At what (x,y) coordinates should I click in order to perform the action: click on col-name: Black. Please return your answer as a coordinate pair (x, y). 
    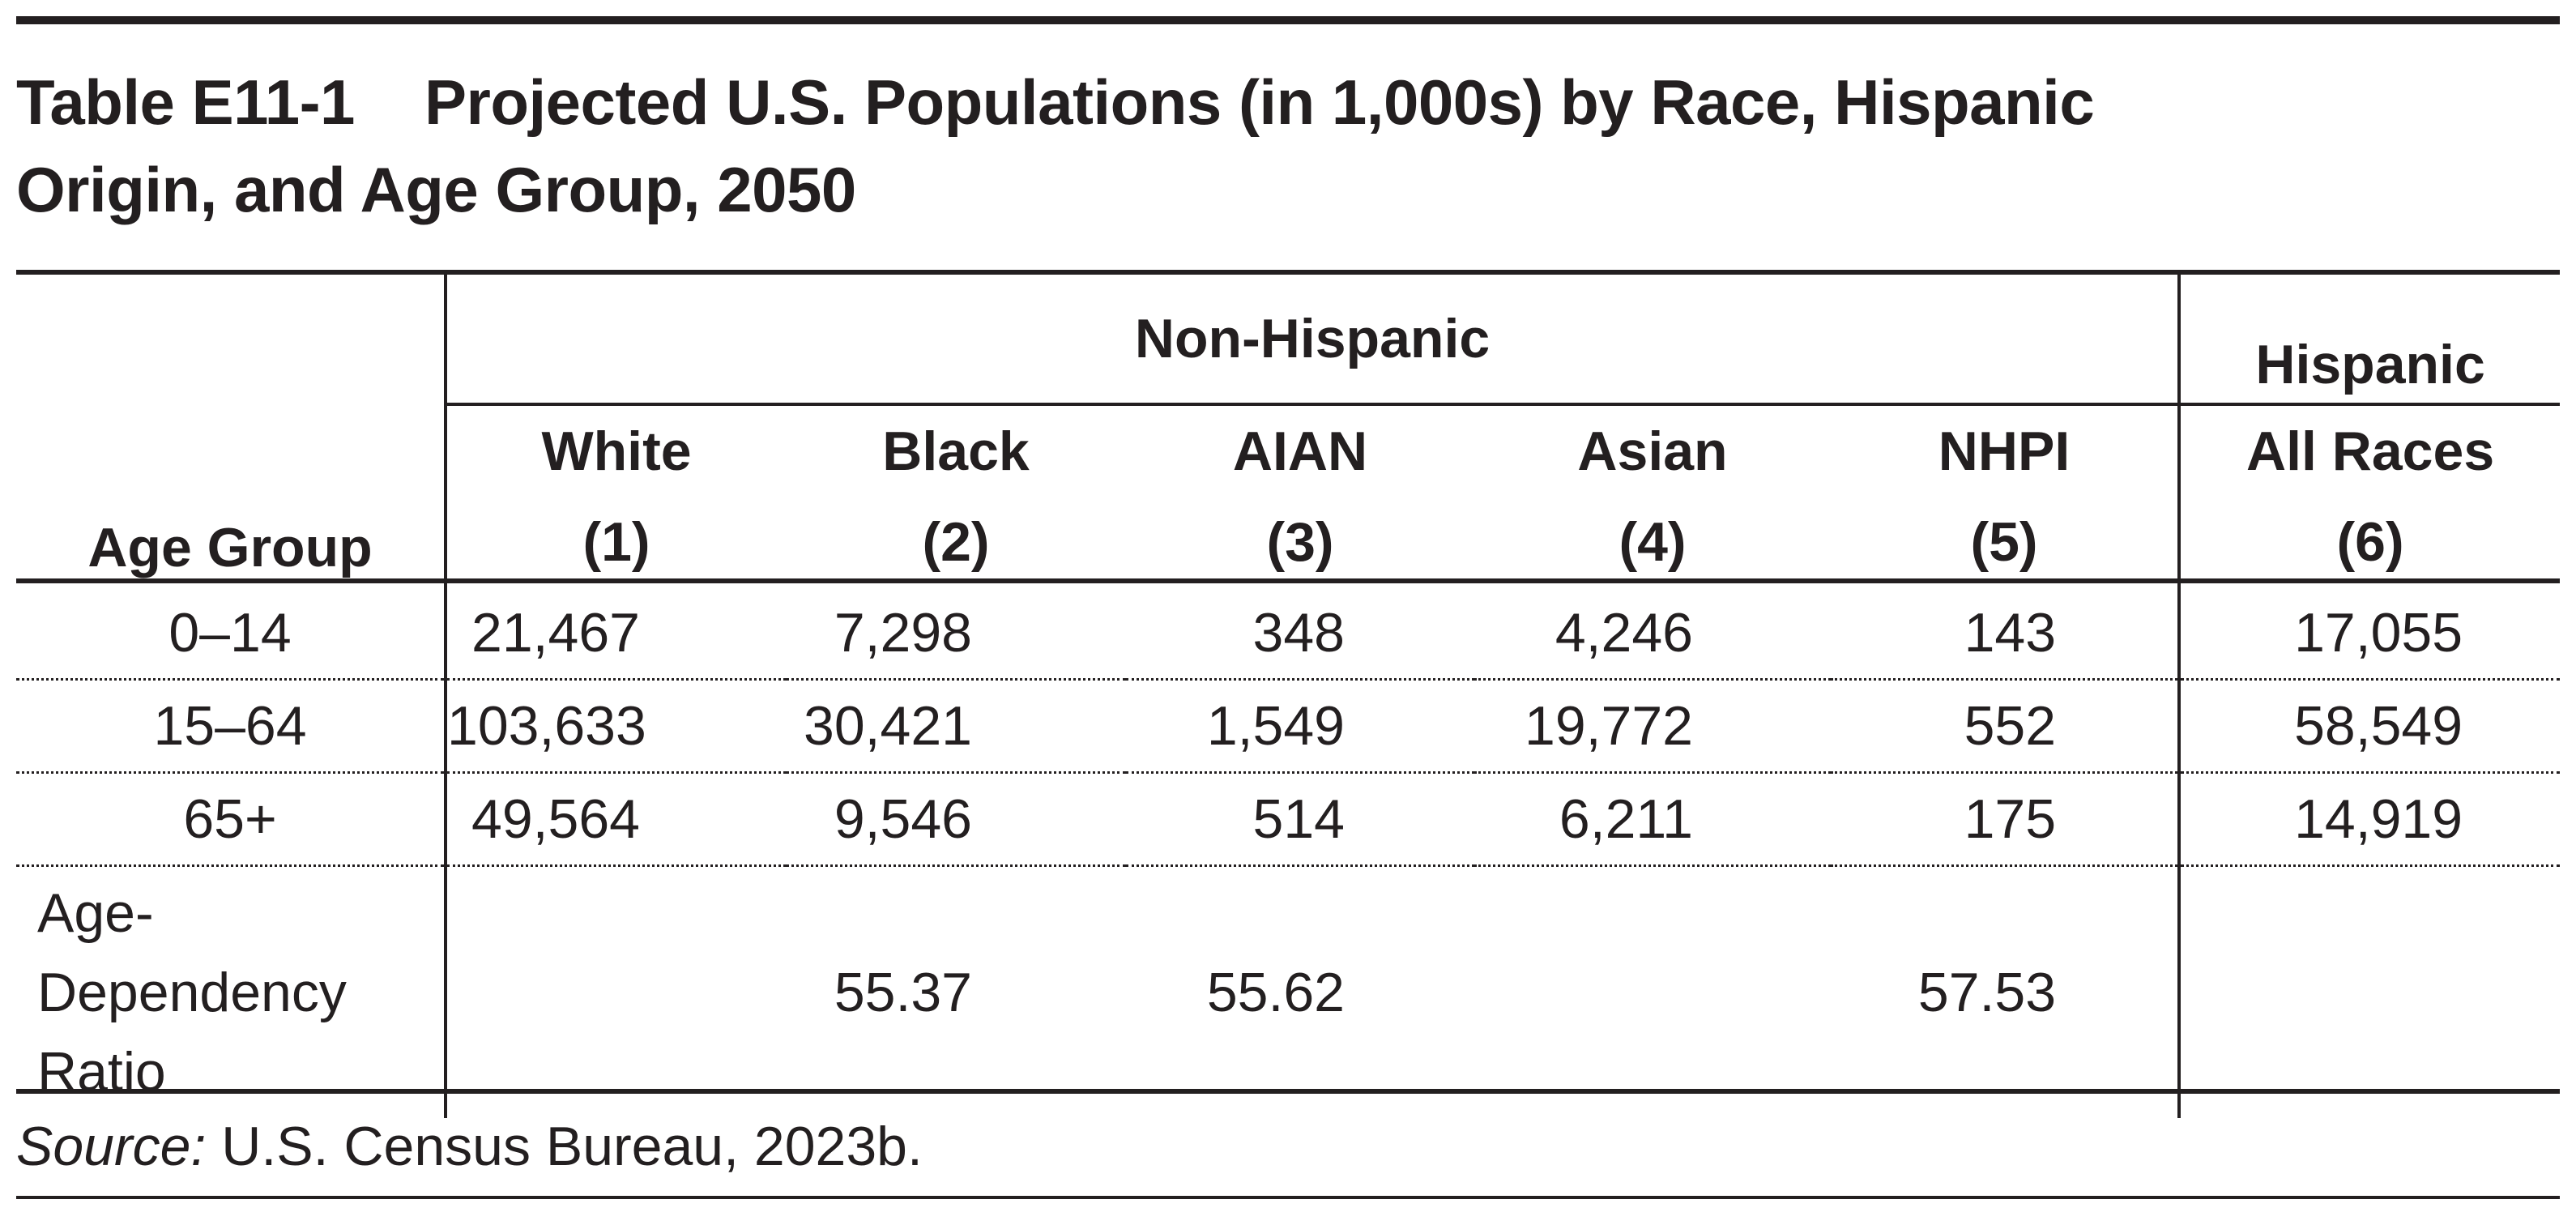
    Looking at the image, I should click on (956, 451).